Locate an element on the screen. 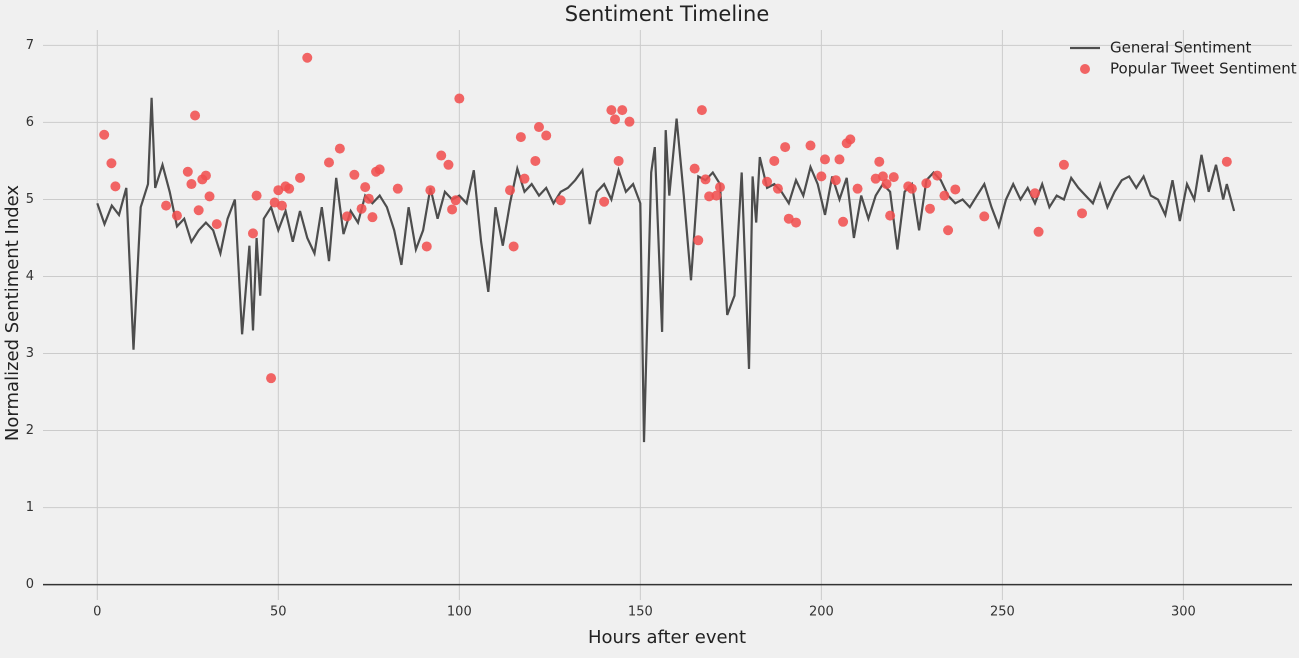 The height and width of the screenshot is (658, 1299). y-tick-label: 5 is located at coordinates (30, 199).